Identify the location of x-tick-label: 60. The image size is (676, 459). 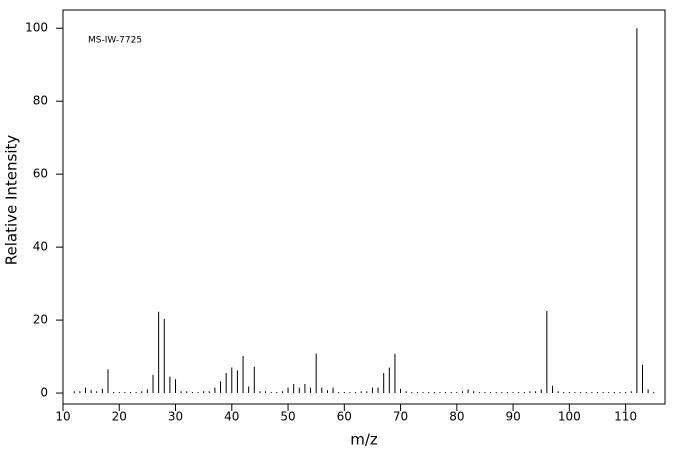
(344, 417).